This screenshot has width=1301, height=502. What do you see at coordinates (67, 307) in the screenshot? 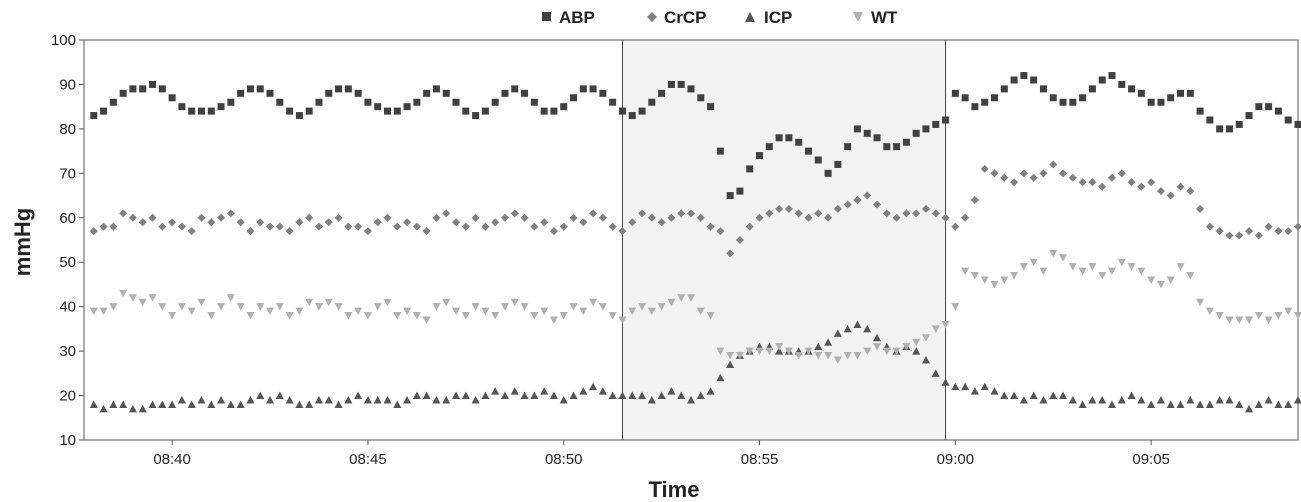
I see `y-tick-label: 40` at bounding box center [67, 307].